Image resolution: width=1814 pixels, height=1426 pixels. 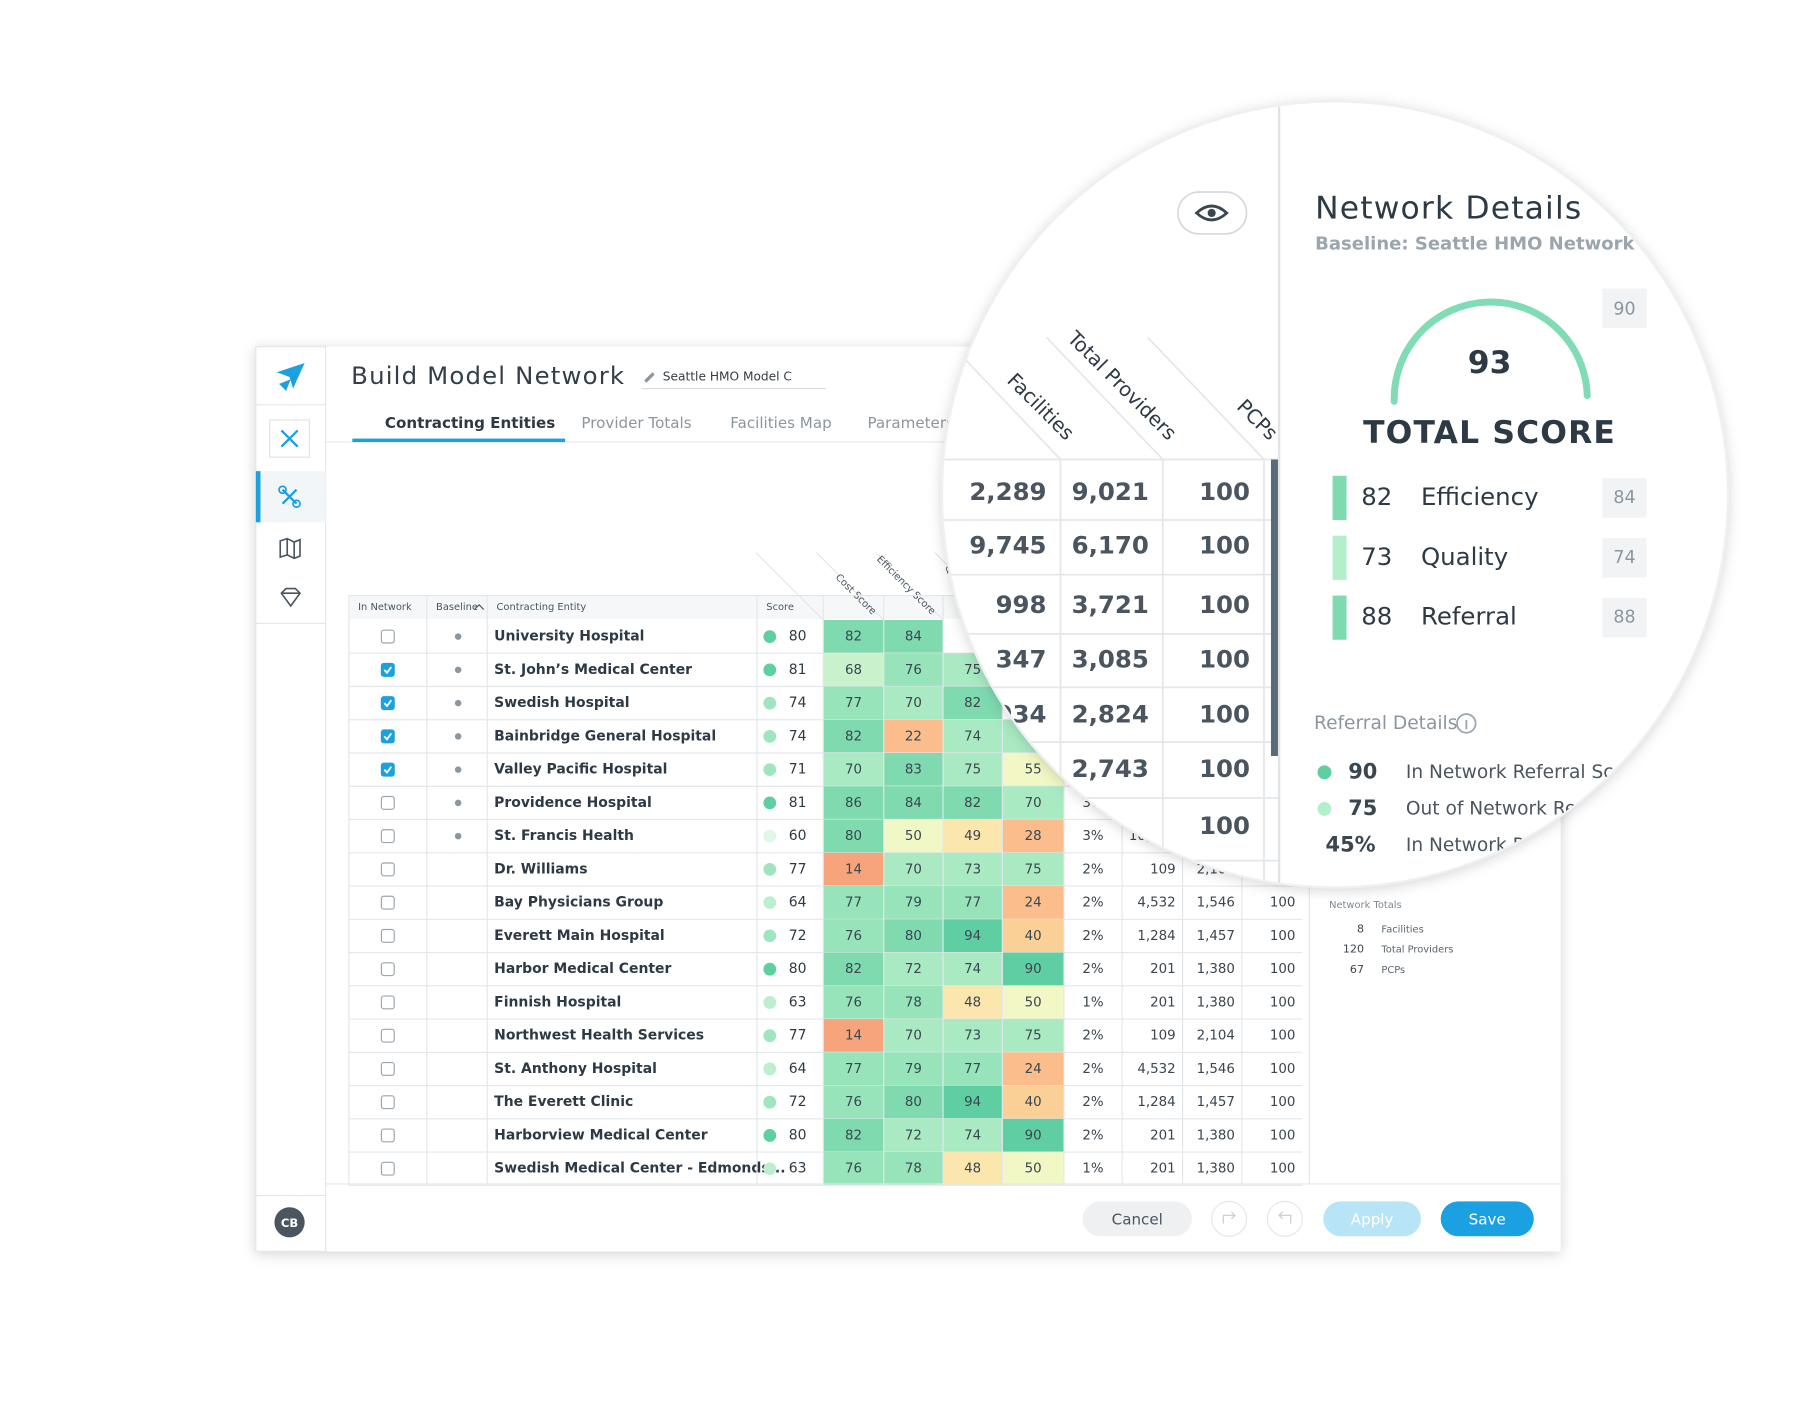 I want to click on referral-value: 45%, so click(x=1351, y=845).